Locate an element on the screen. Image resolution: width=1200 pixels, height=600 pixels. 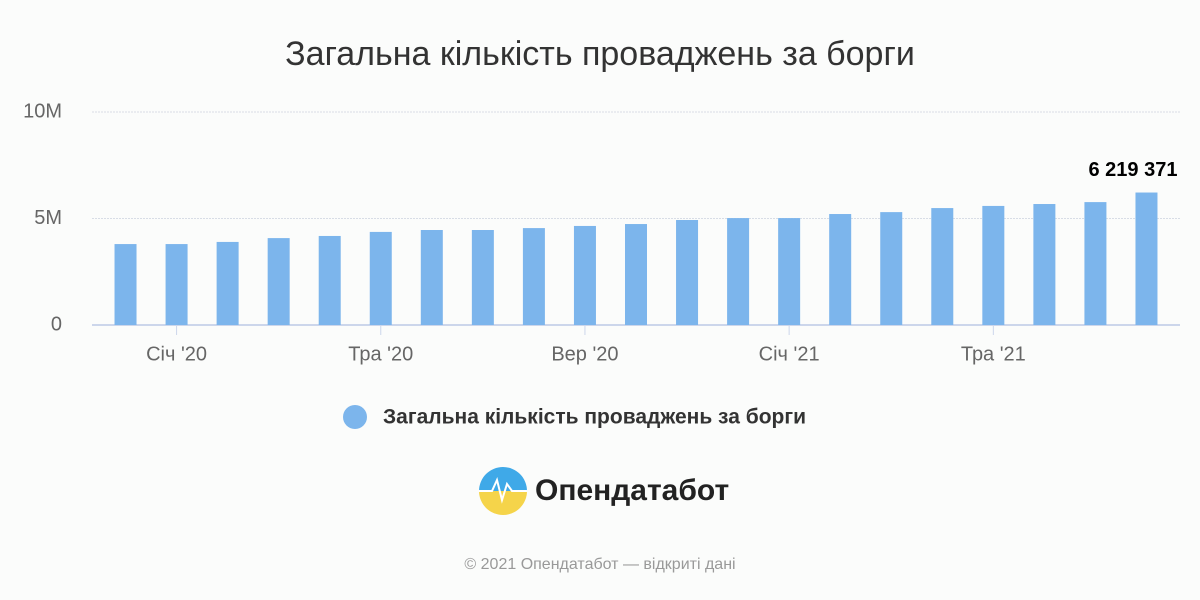
y-tick-label: 10M is located at coordinates (42, 111).